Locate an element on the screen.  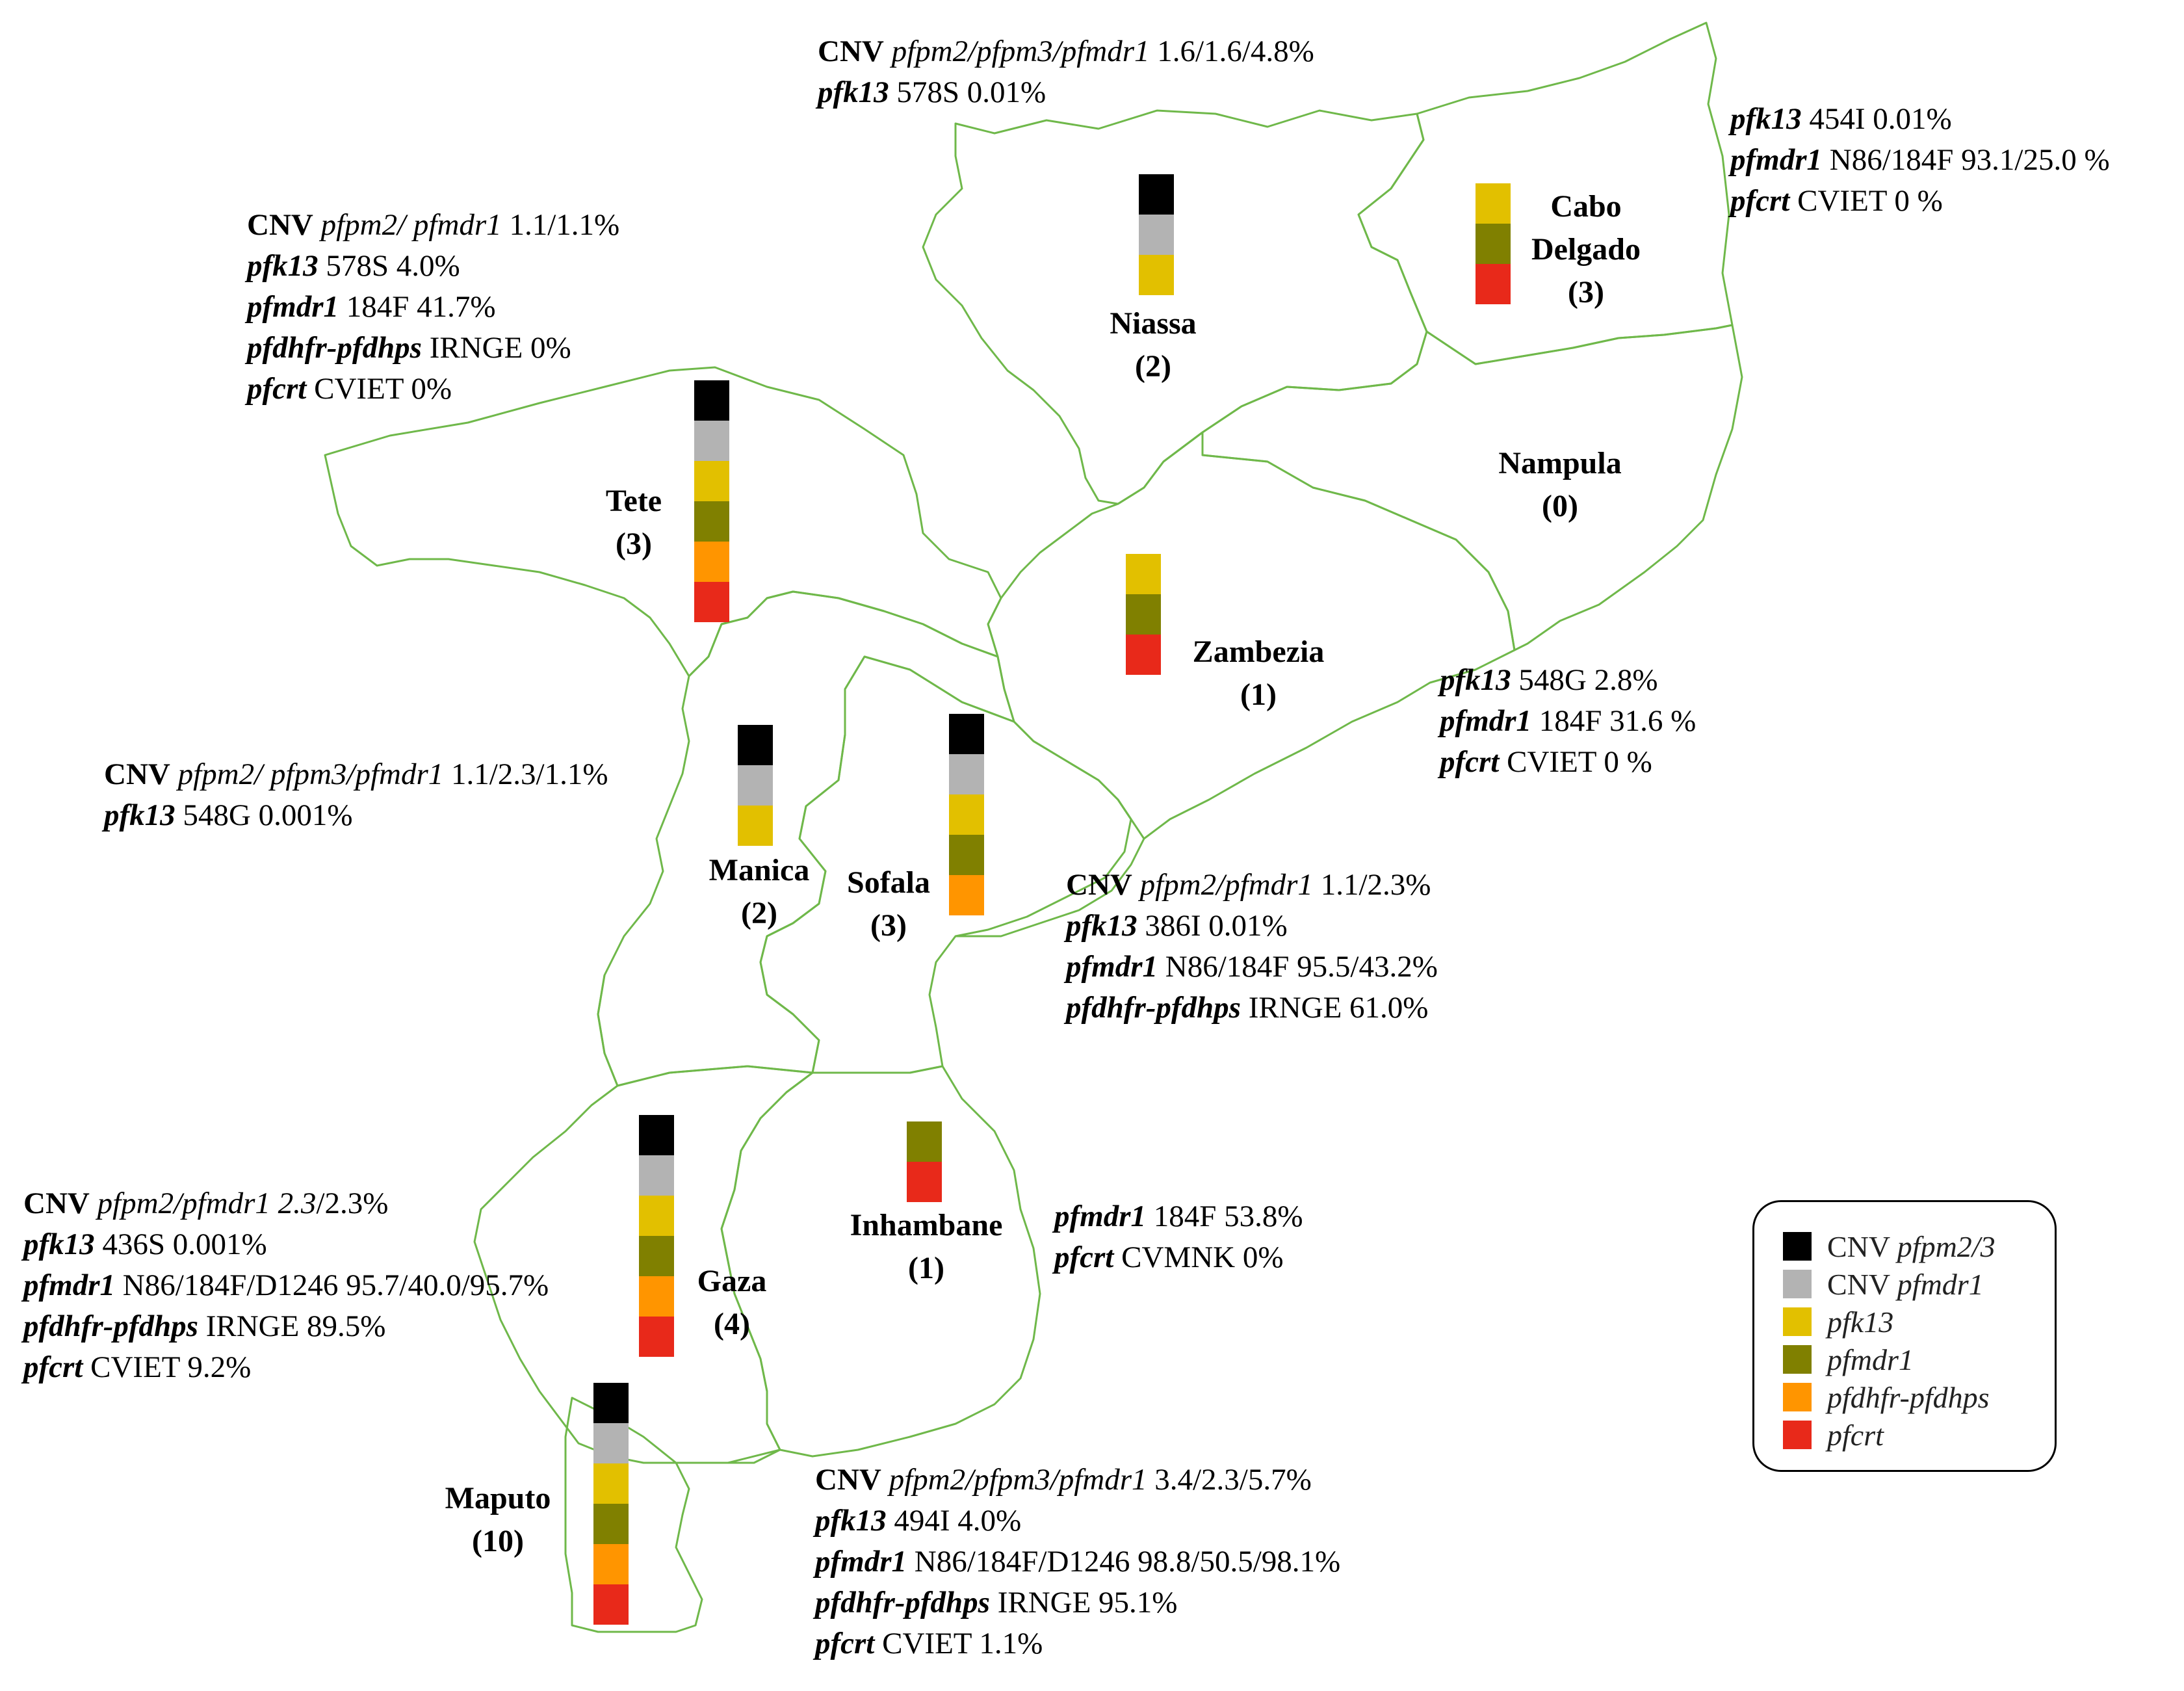
region-count: (2) is located at coordinates (759, 913).